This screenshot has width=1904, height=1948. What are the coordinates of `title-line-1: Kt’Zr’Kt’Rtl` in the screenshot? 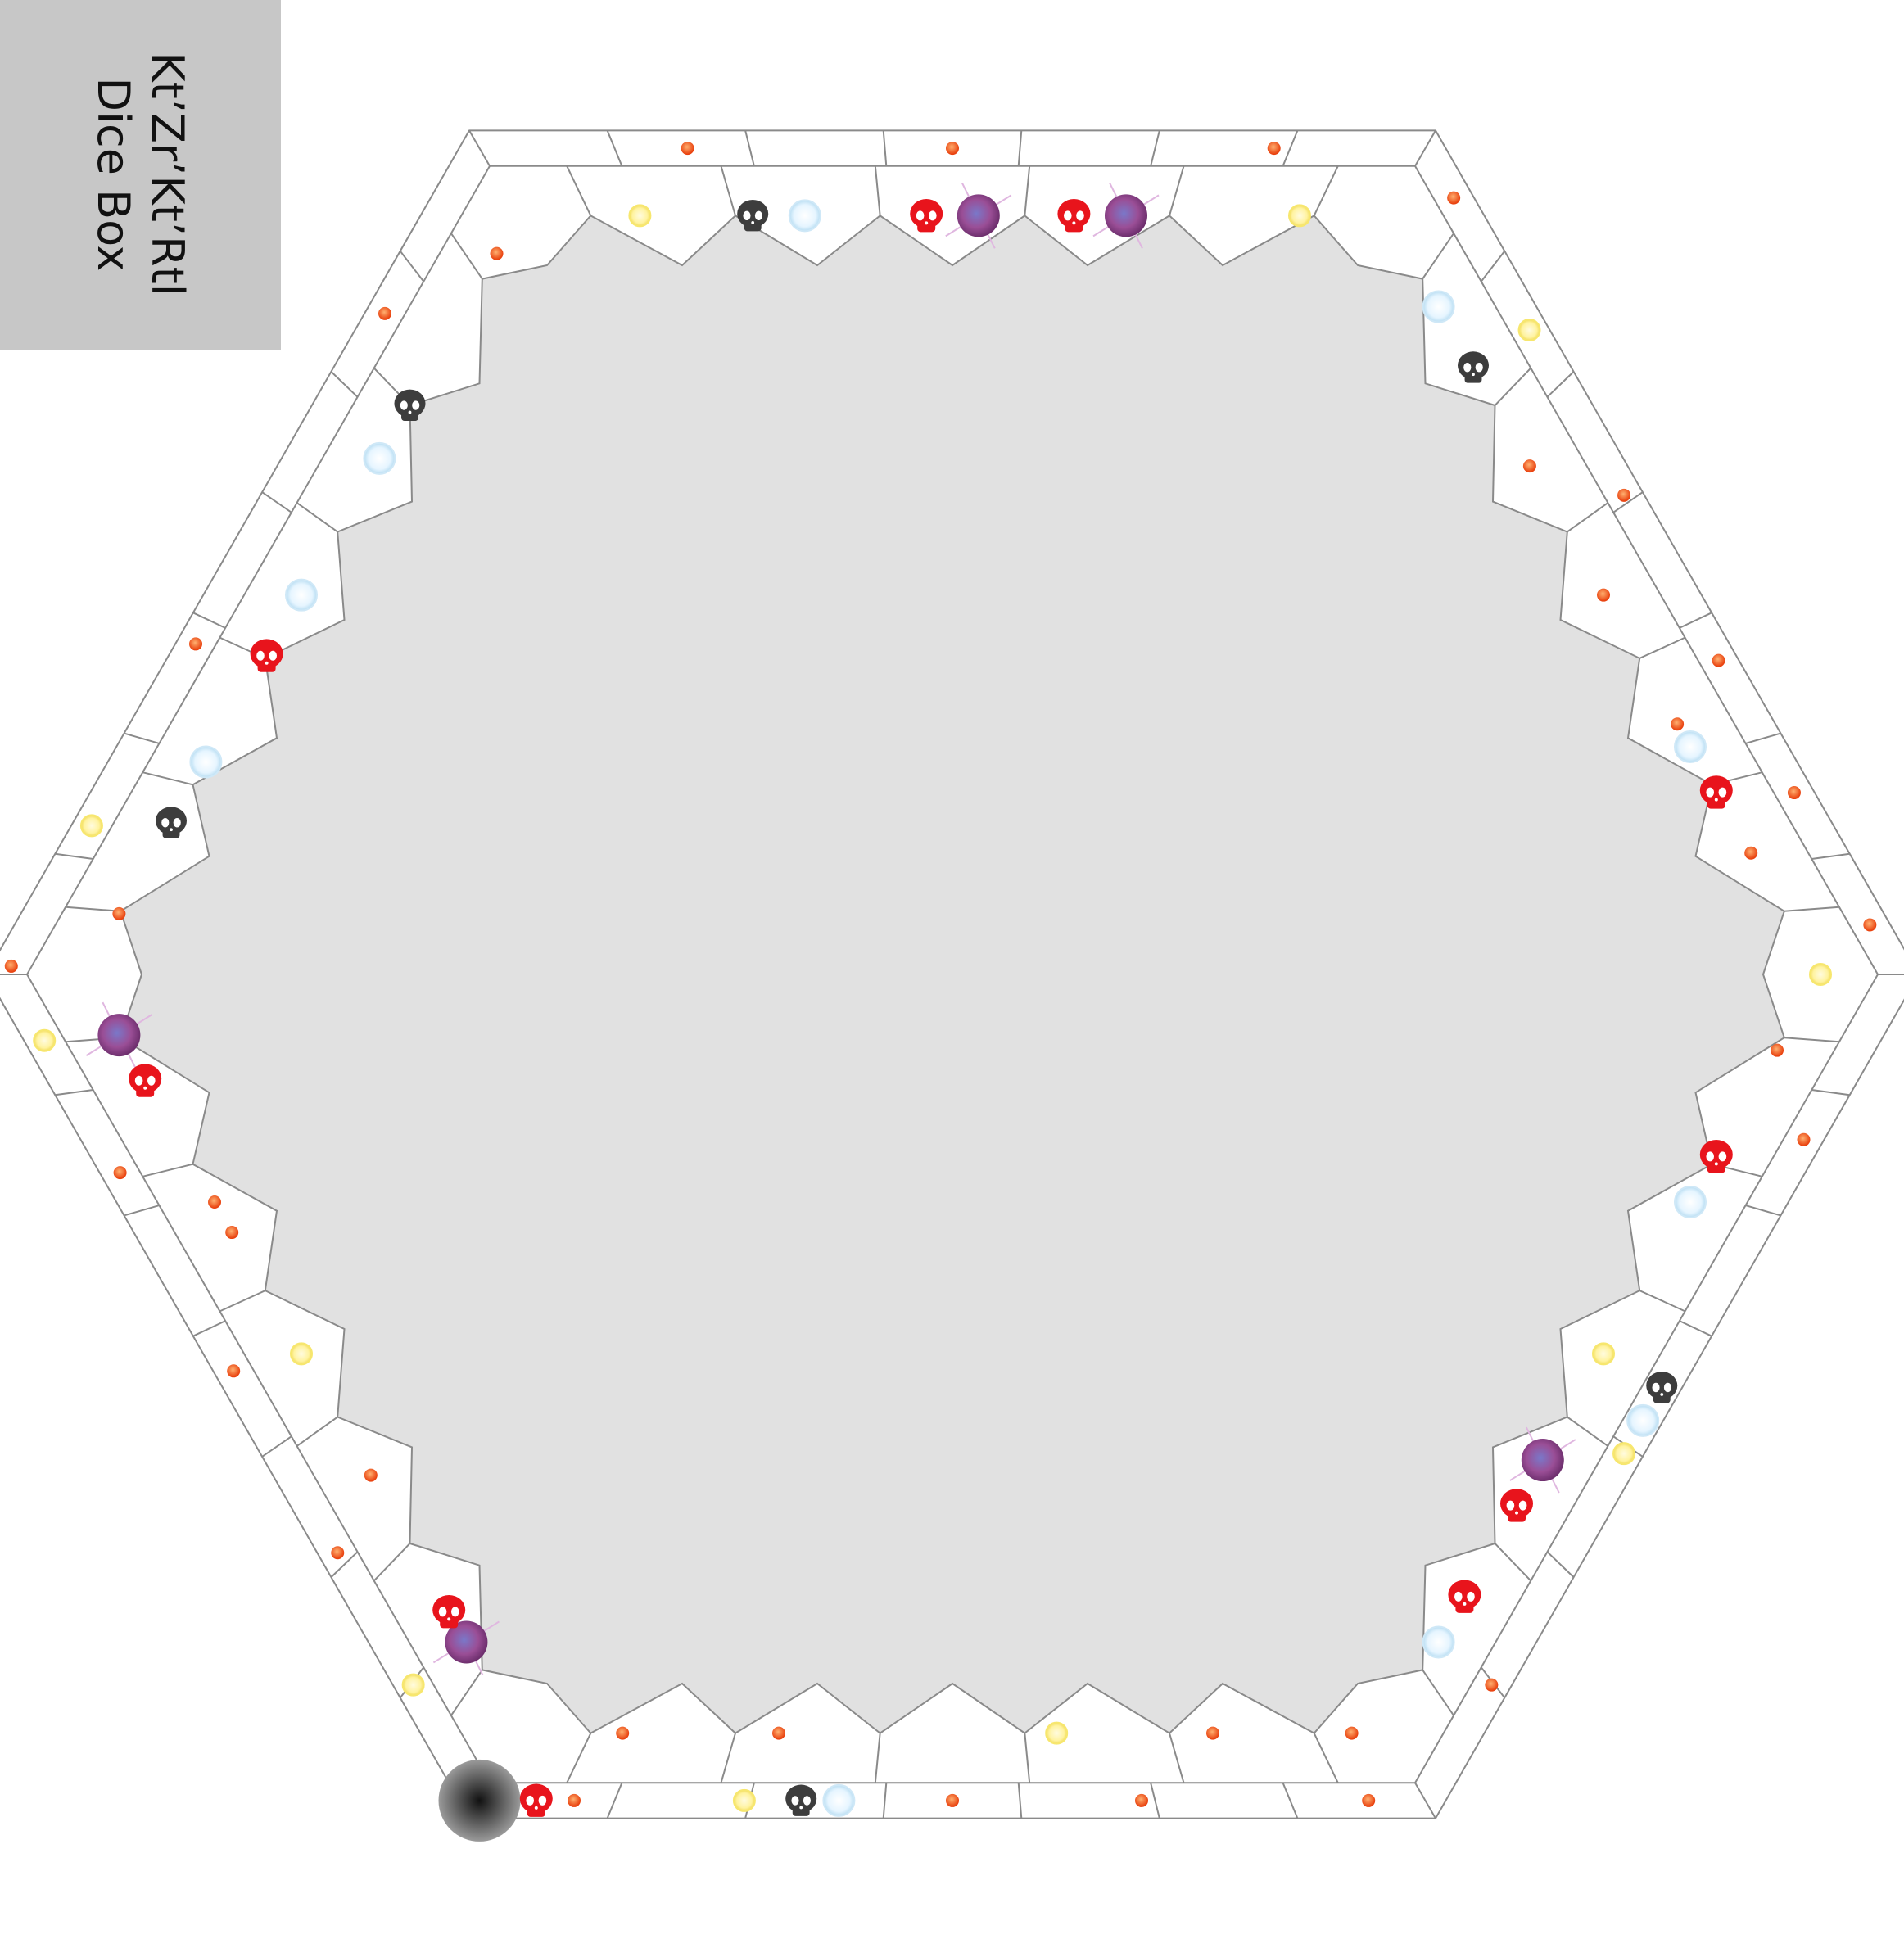 It's located at (168, 174).